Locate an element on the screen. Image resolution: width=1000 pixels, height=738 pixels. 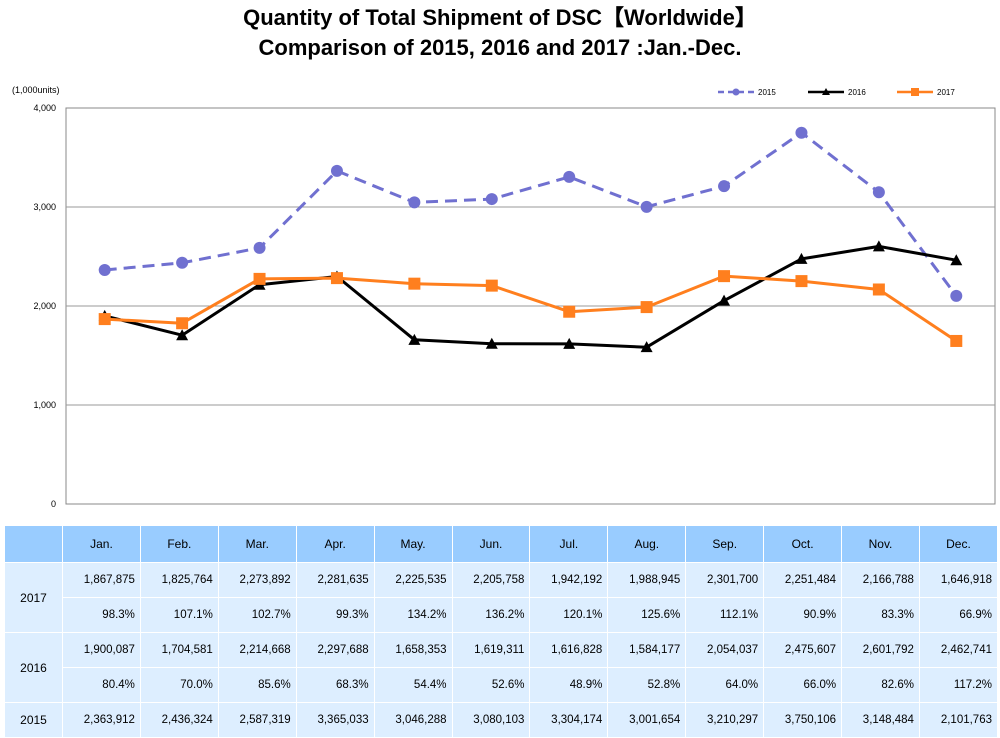
legend-label: 2016 is located at coordinates (857, 92).